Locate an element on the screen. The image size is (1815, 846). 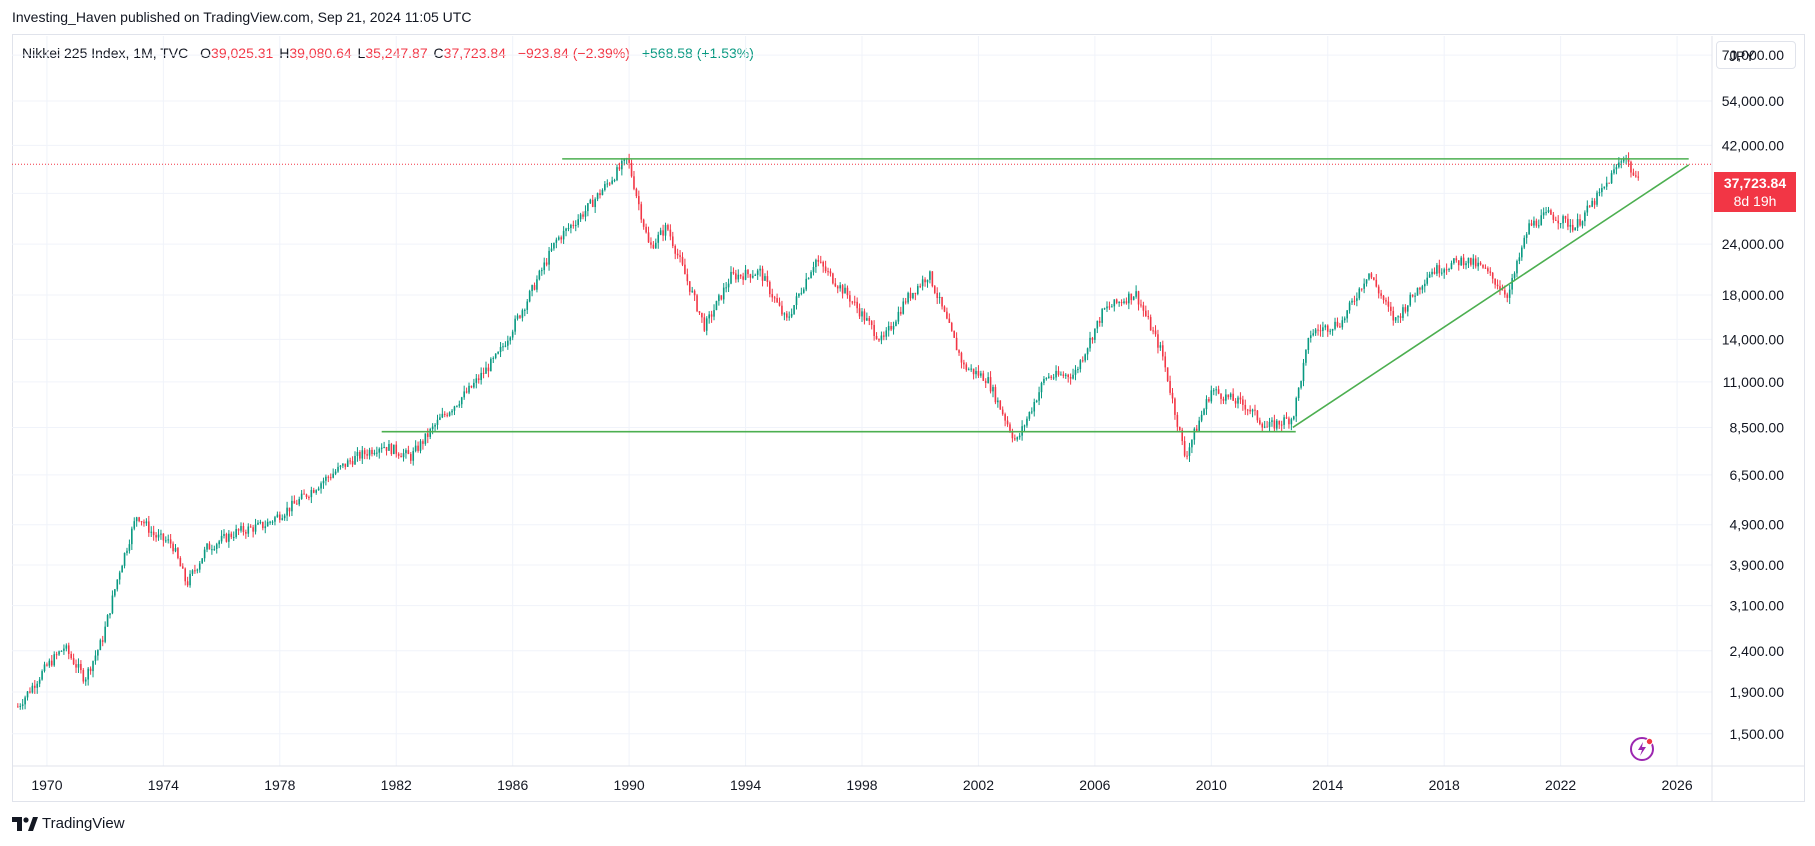
currency-button: JPY is located at coordinates (1756, 55).